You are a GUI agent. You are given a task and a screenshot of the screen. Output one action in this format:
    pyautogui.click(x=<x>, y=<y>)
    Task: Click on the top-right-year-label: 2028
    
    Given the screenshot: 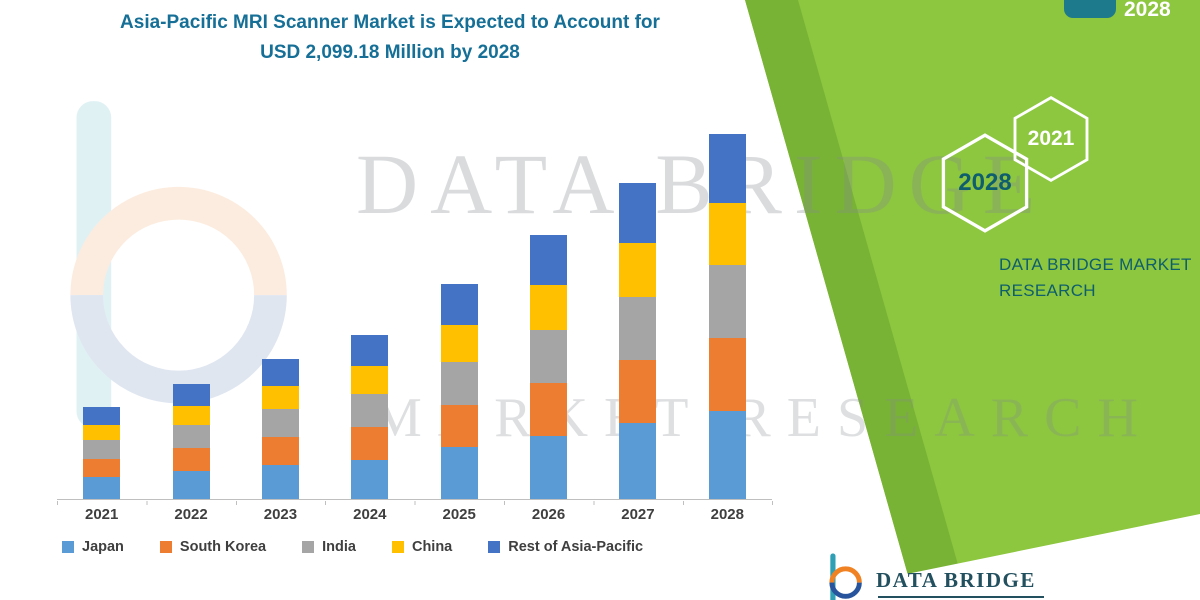 What is the action you would take?
    pyautogui.click(x=1147, y=10)
    